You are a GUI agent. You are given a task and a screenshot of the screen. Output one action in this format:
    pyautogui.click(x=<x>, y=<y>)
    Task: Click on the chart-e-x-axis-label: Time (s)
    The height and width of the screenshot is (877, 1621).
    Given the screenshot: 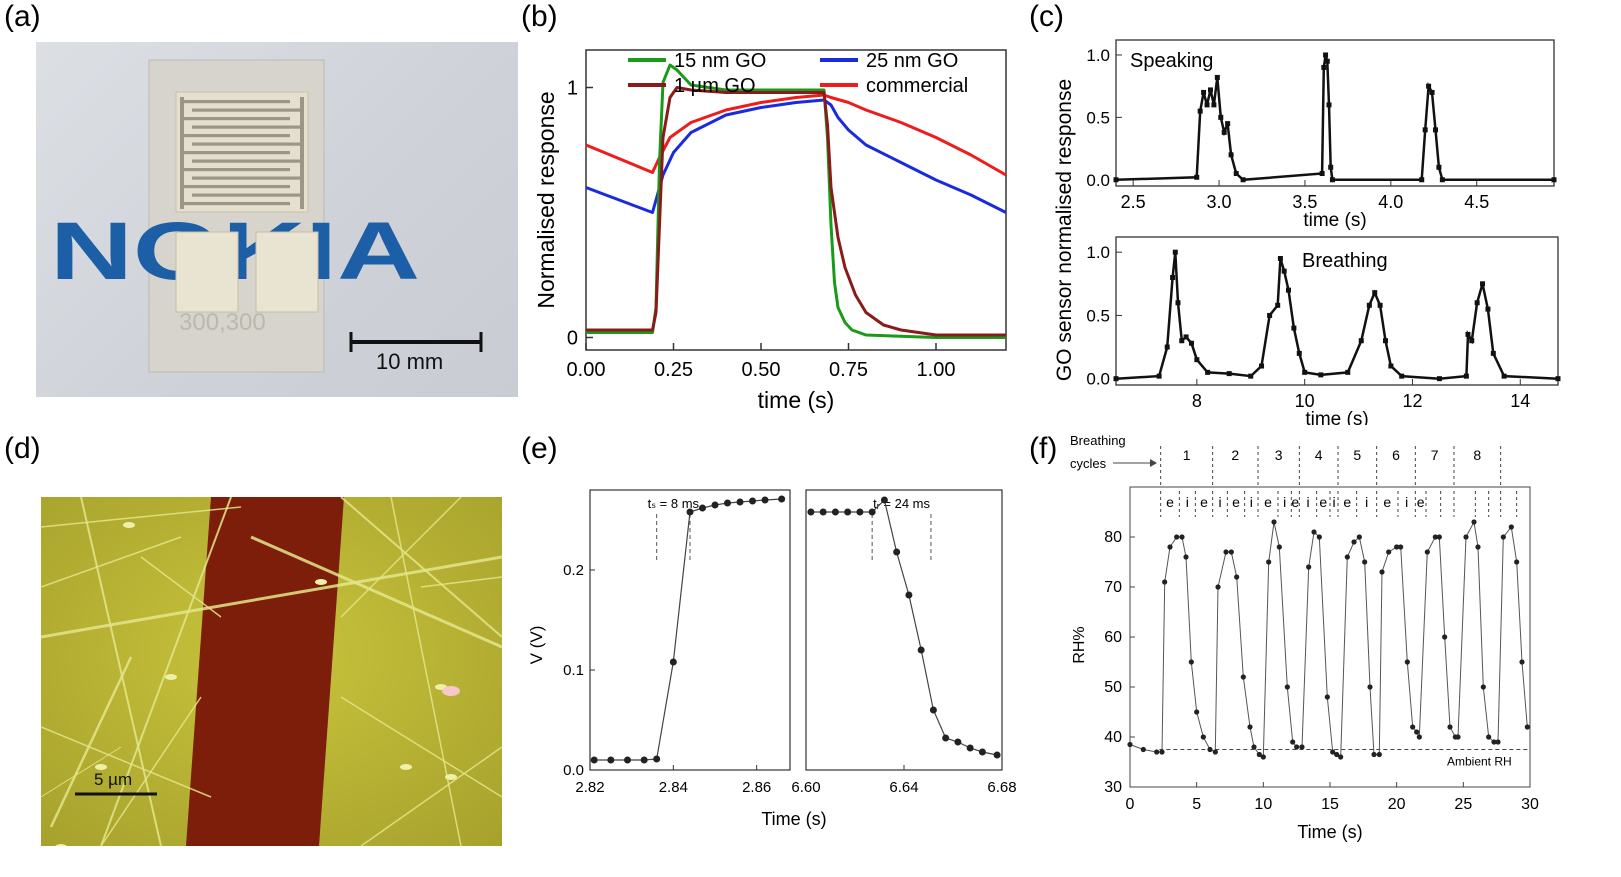 What is the action you would take?
    pyautogui.click(x=793, y=819)
    